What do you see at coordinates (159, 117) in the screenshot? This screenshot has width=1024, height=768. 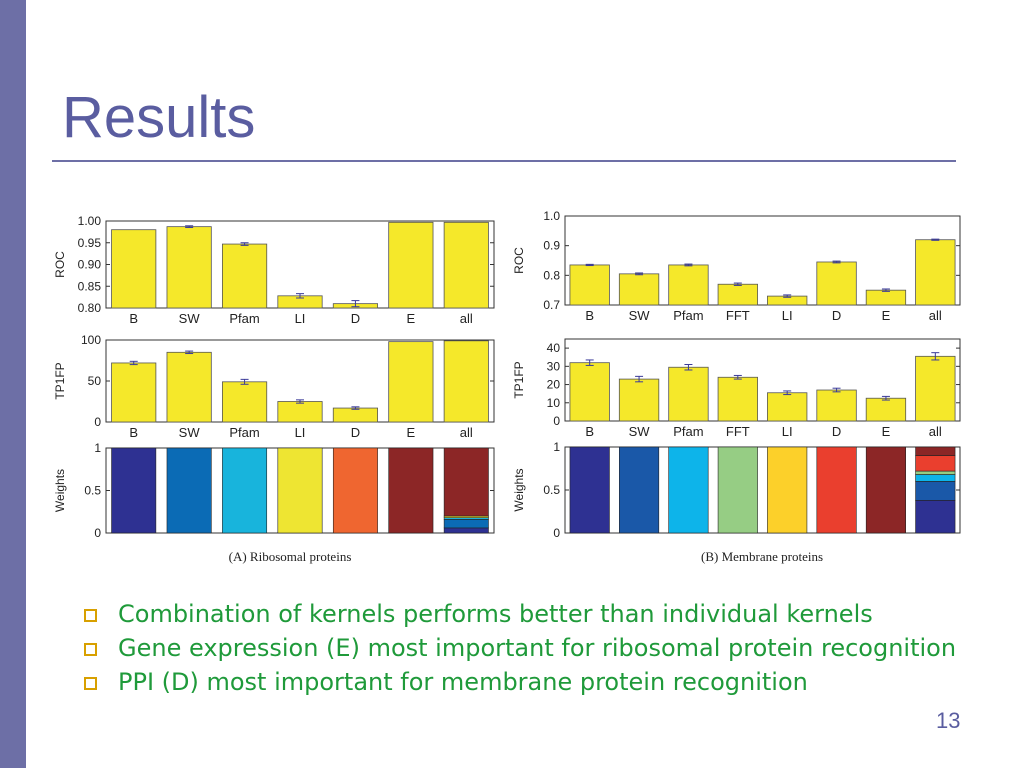 I see `slide-title: Results` at bounding box center [159, 117].